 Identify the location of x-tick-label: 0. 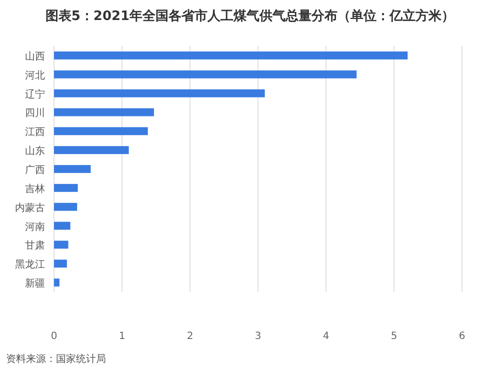
(54, 336).